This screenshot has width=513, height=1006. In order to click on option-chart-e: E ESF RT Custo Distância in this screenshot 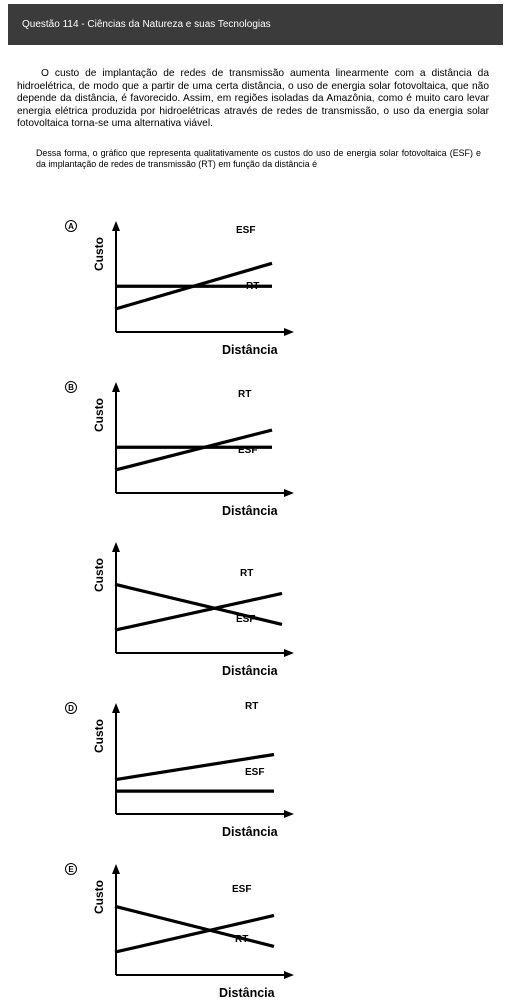, I will do `click(256, 931)`.